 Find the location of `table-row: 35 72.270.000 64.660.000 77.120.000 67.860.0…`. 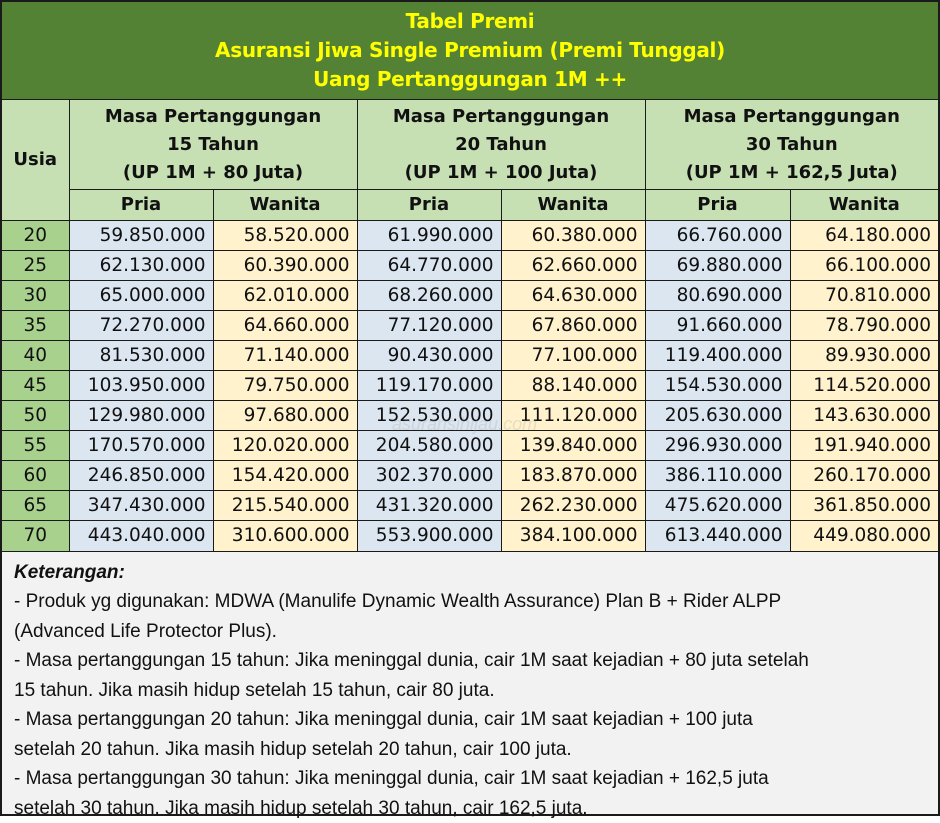

table-row: 35 72.270.000 64.660.000 77.120.000 67.860.0… is located at coordinates (470, 325).